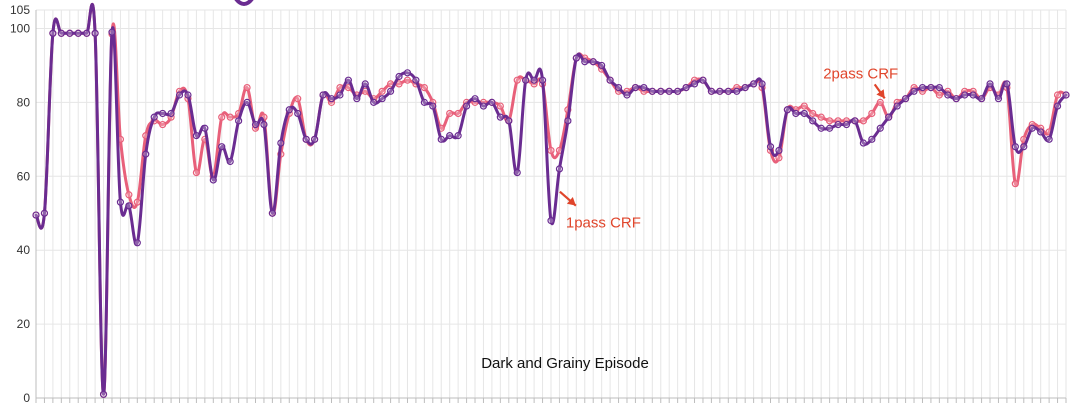 This screenshot has width=1080, height=408. What do you see at coordinates (24, 102) in the screenshot?
I see `y-tick-label: 80` at bounding box center [24, 102].